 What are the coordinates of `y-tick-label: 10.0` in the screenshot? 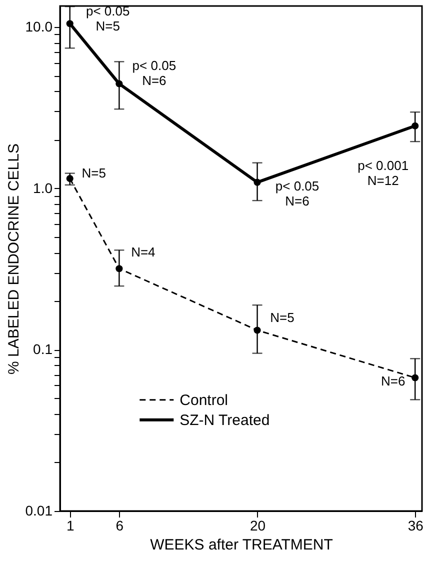 It's located at (39, 26).